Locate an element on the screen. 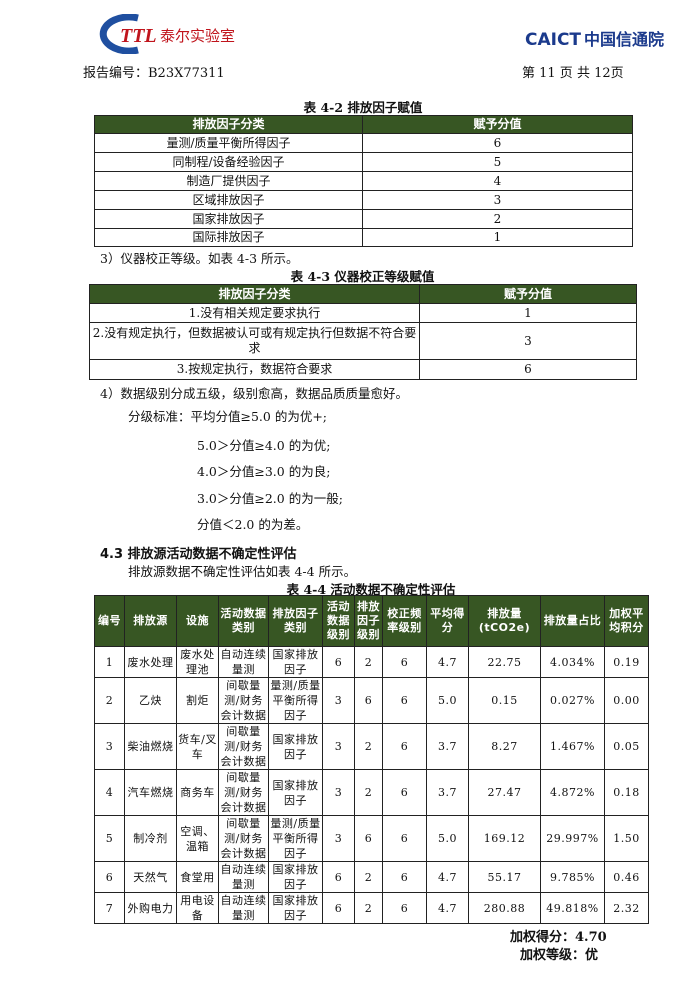 This screenshot has height=984, width=697. weighted-score: 加权得分：4.70 is located at coordinates (558, 937).